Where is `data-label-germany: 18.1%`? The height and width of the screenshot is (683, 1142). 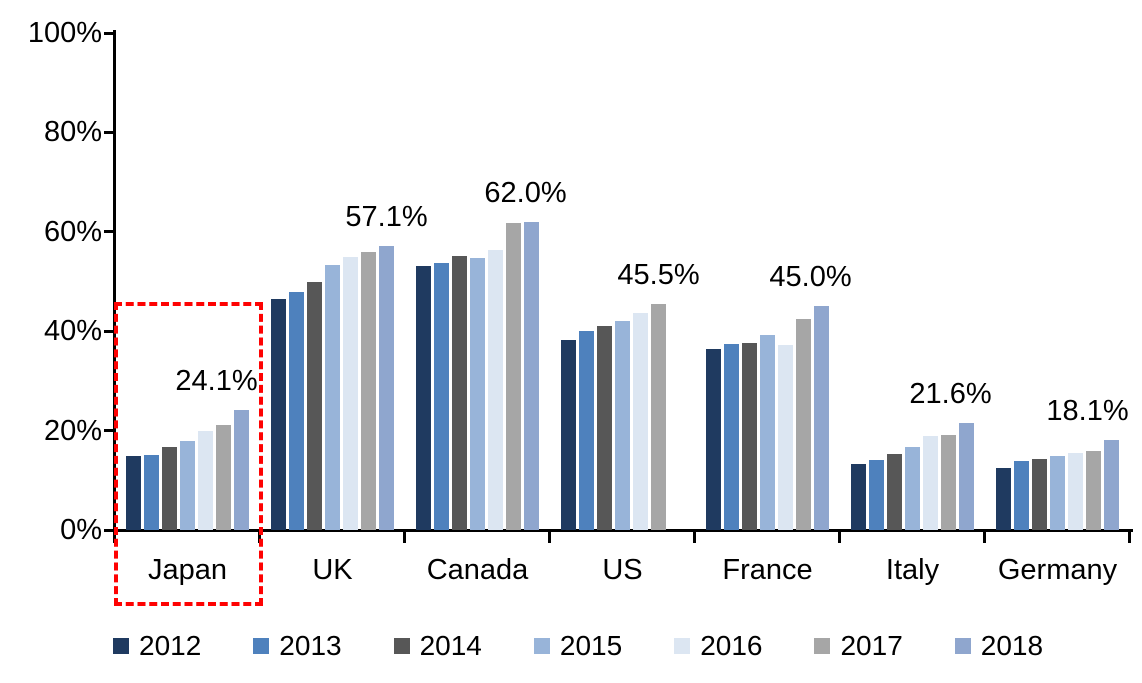 data-label-germany: 18.1% is located at coordinates (1087, 411).